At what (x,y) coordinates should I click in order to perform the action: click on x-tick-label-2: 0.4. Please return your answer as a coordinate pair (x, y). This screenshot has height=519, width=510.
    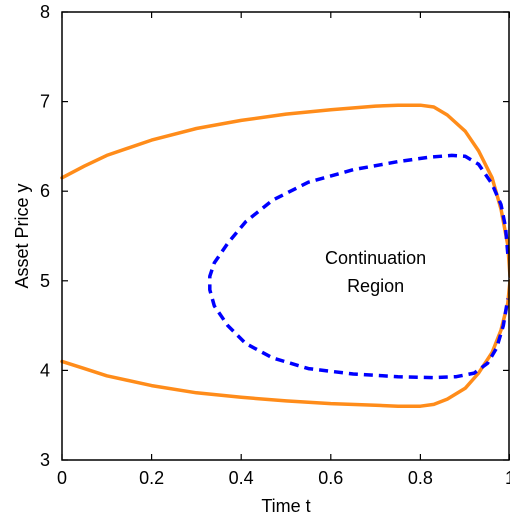
    Looking at the image, I should click on (241, 478).